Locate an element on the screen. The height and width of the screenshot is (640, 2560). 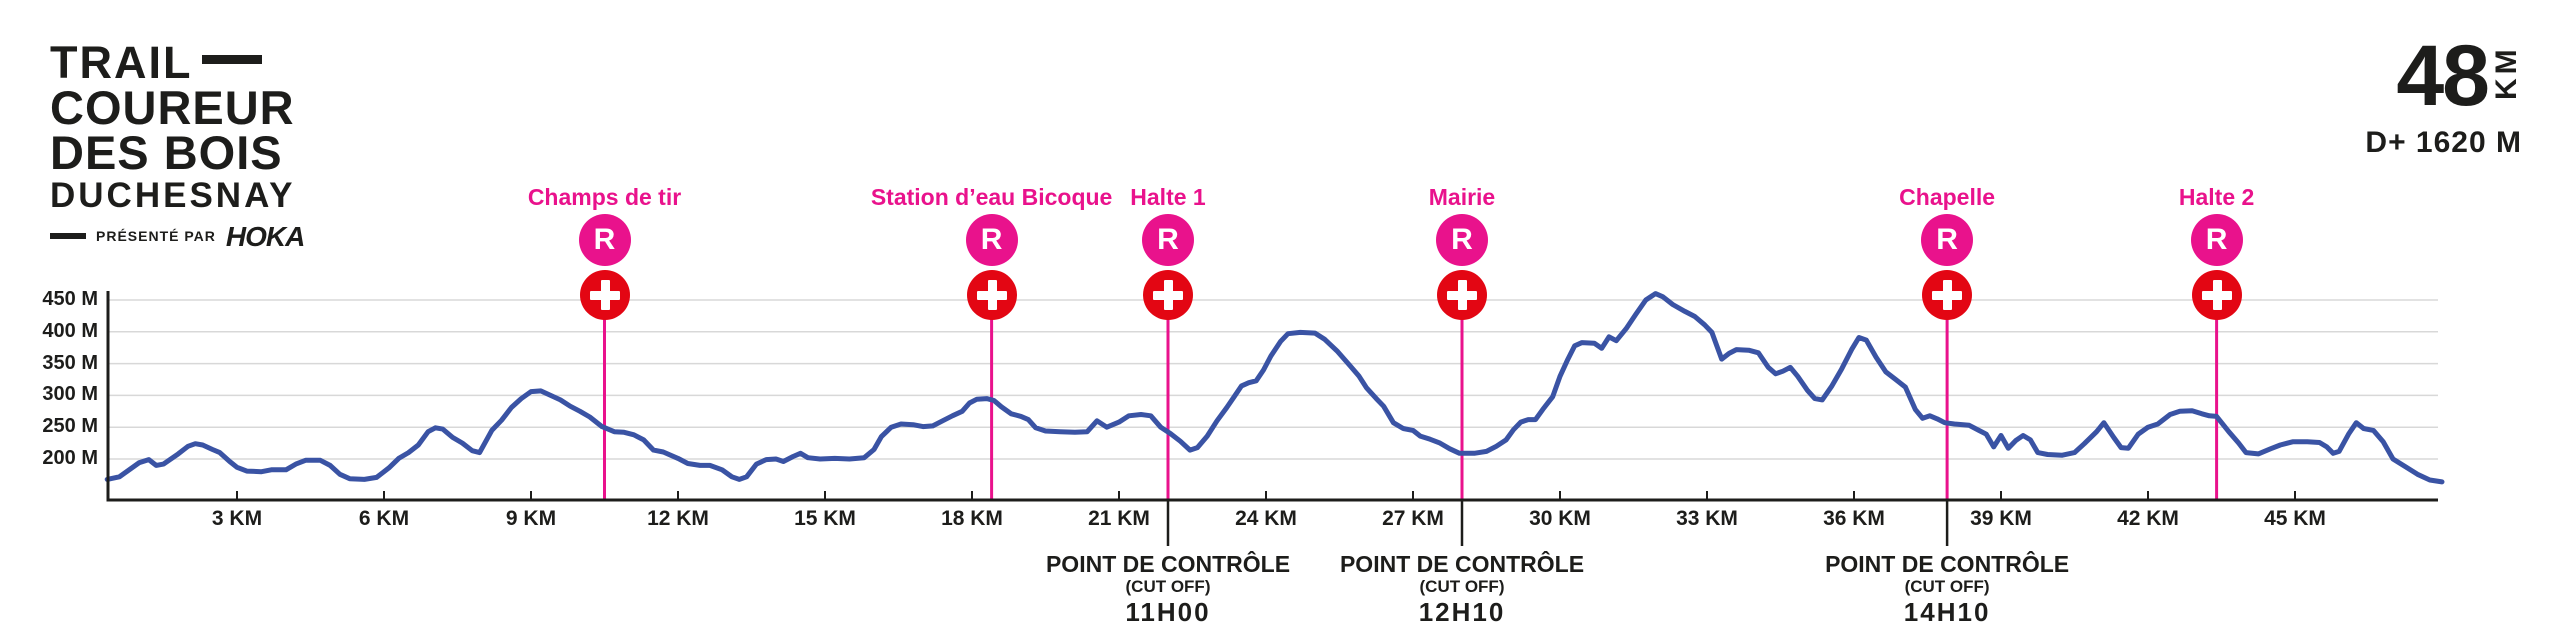
checkpoint-name: Chapelle is located at coordinates (1947, 197).